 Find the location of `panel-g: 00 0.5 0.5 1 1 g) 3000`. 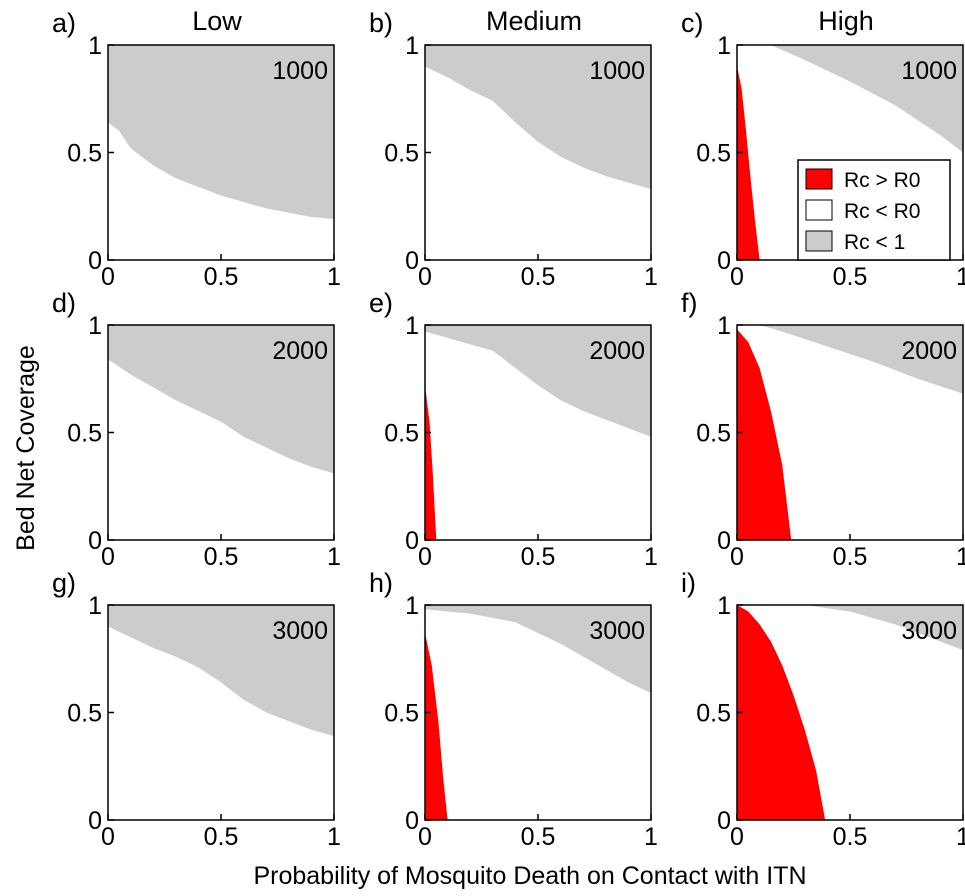

panel-g: 00 0.5 0.5 1 1 g) 3000 is located at coordinates (196, 709).